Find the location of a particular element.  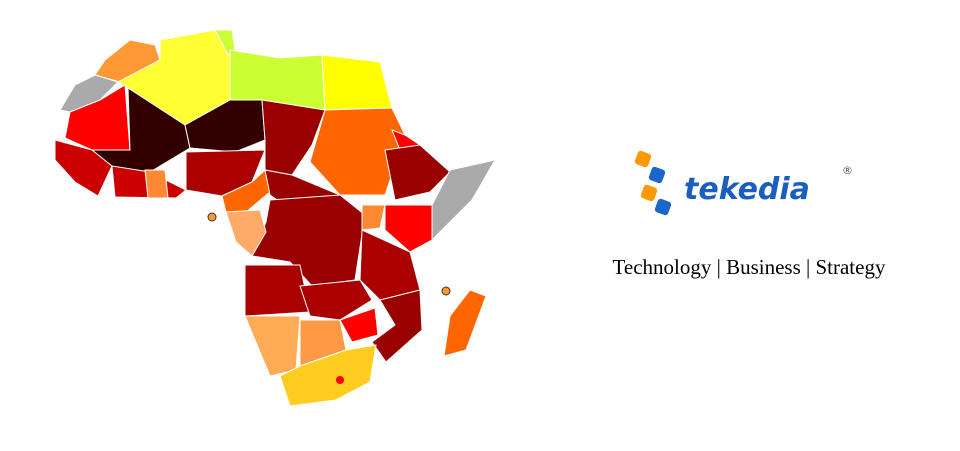

logo: tekedia ® is located at coordinates (743, 183).